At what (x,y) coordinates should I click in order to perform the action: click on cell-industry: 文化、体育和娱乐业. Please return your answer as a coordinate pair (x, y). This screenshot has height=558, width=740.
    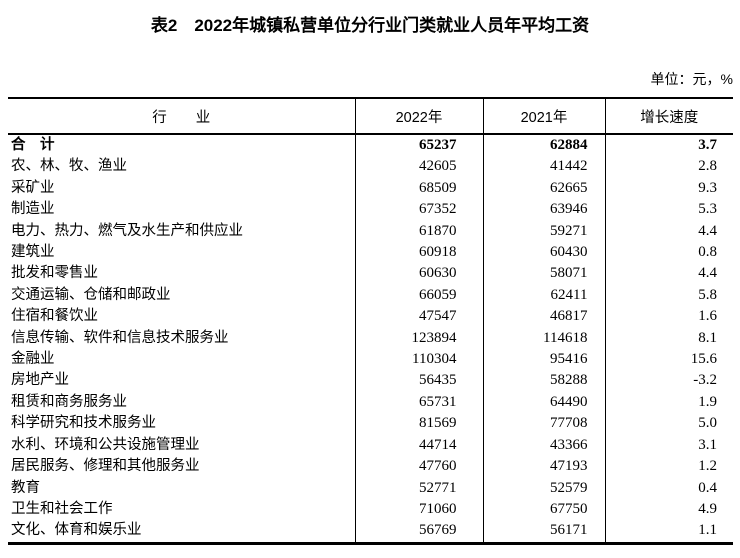
    Looking at the image, I should click on (182, 532).